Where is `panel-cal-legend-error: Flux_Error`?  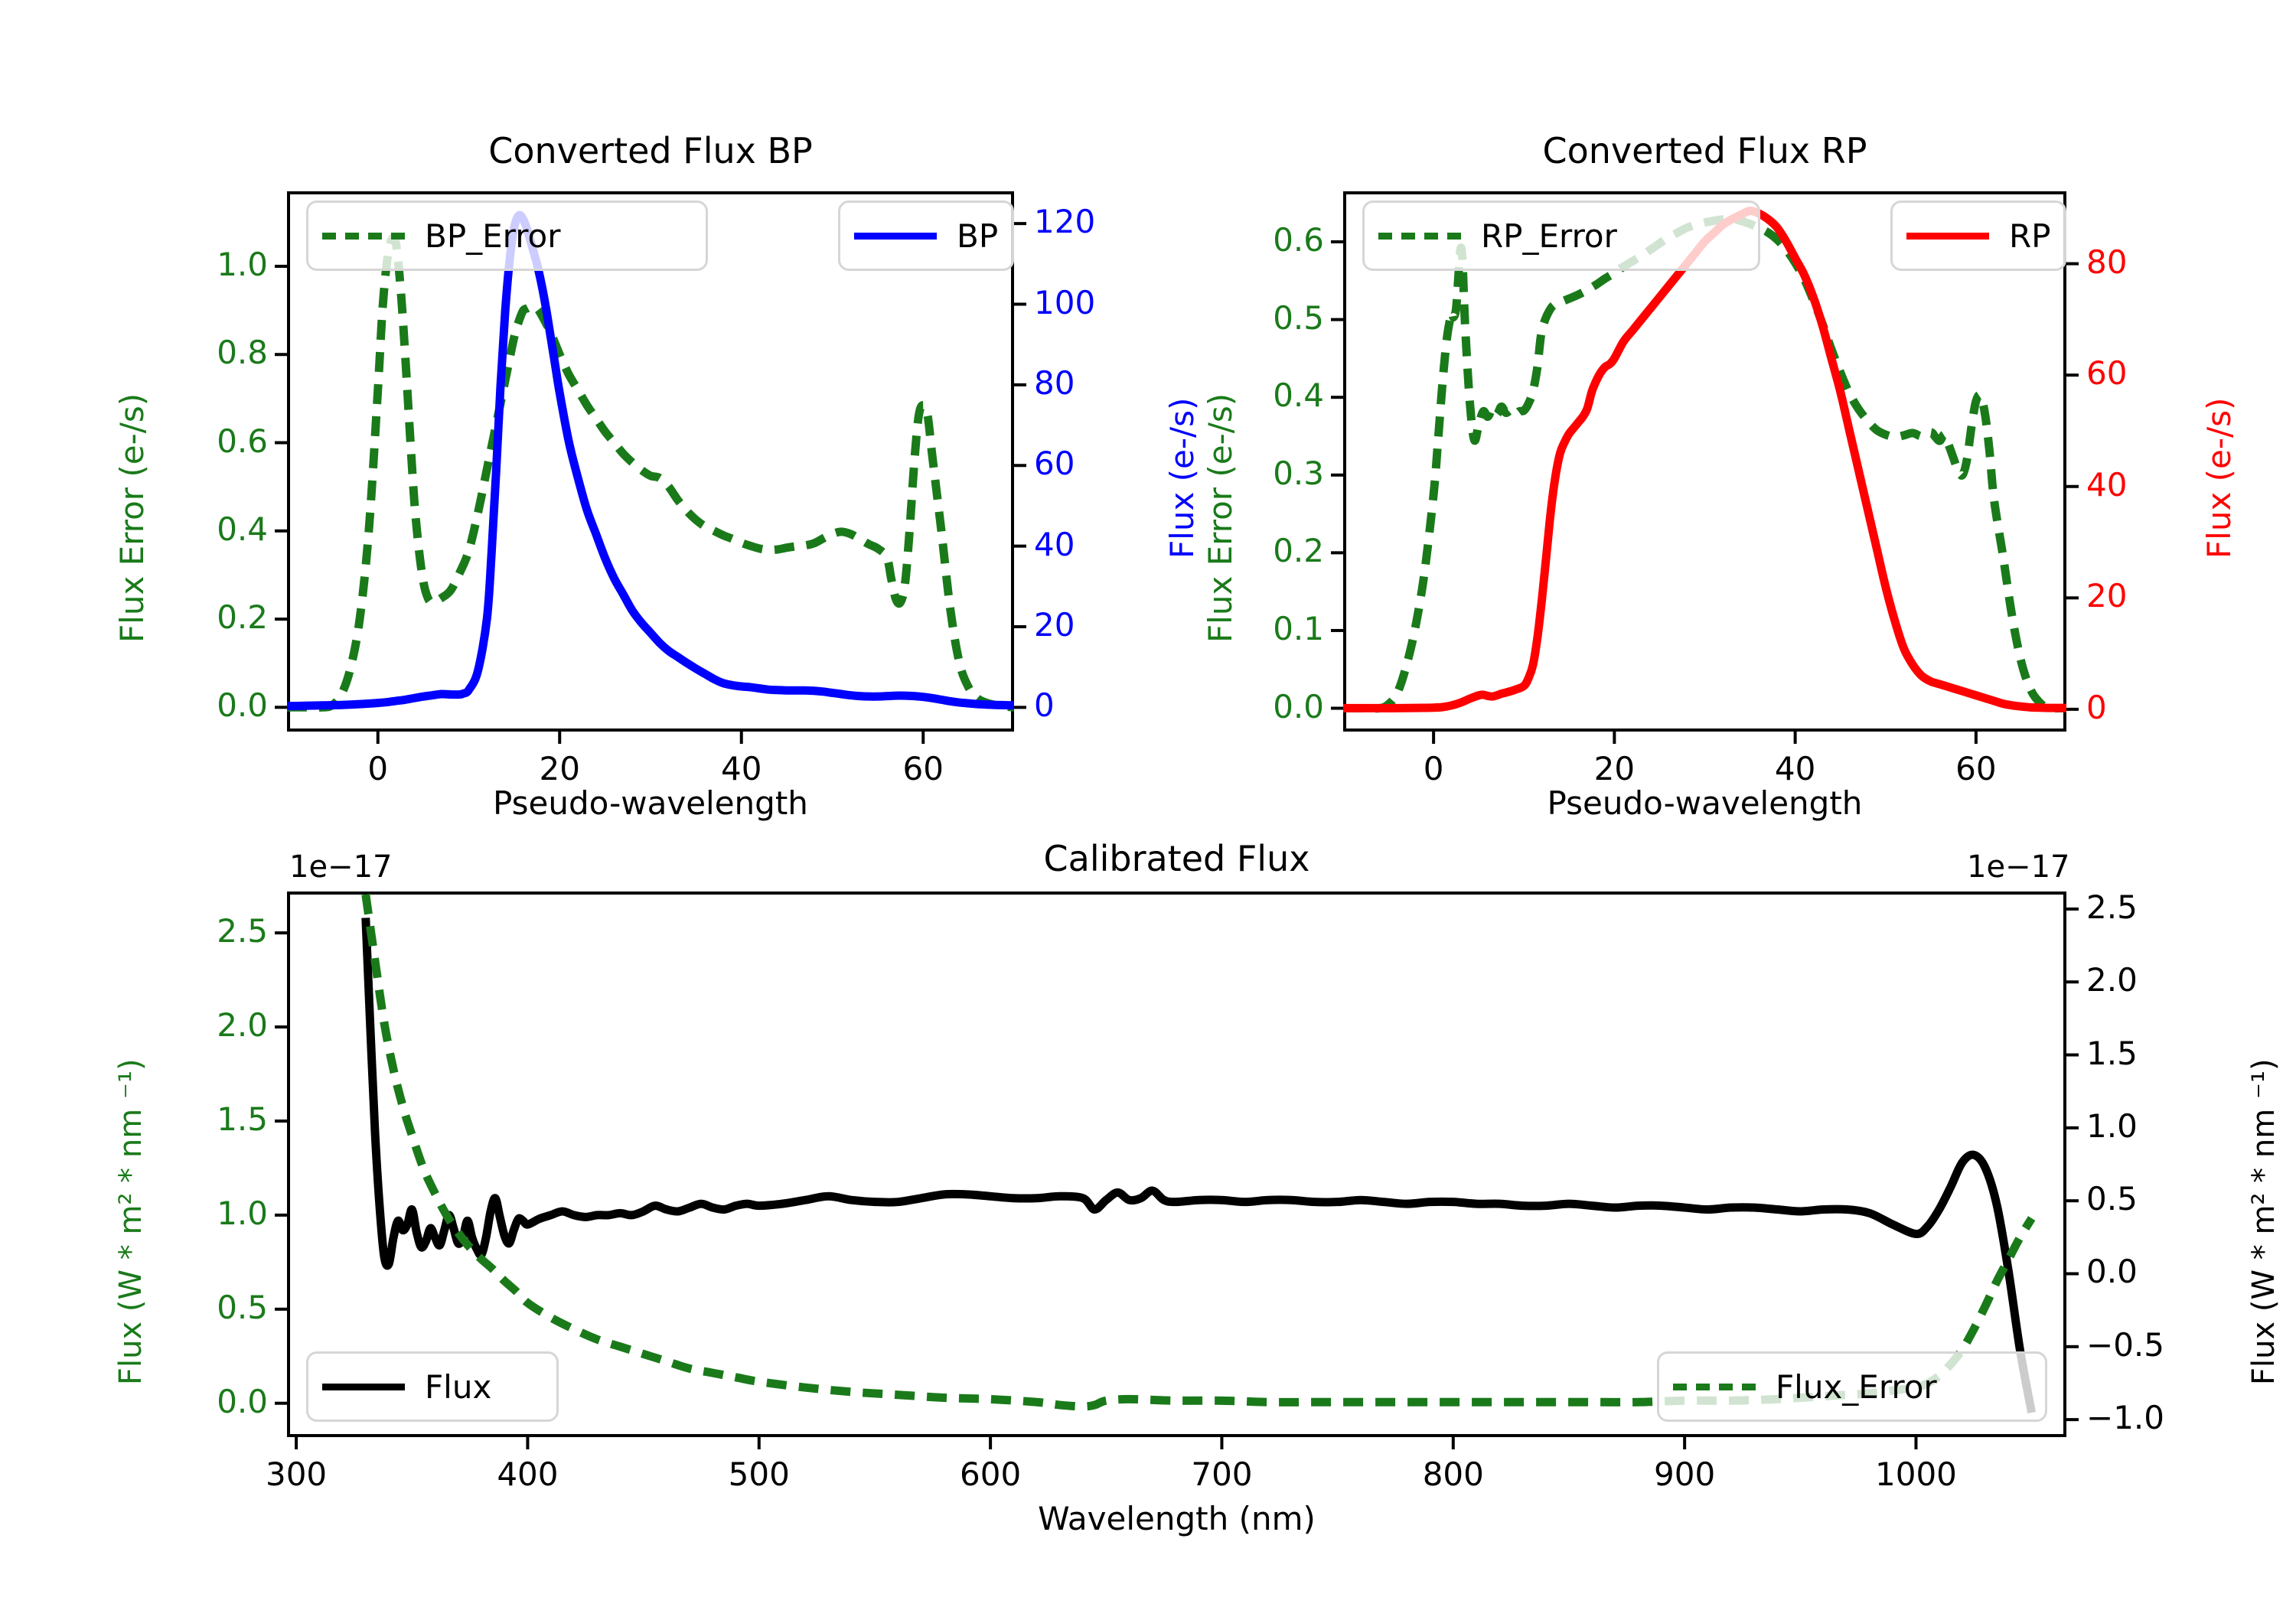
panel-cal-legend-error: Flux_Error is located at coordinates (1852, 1386).